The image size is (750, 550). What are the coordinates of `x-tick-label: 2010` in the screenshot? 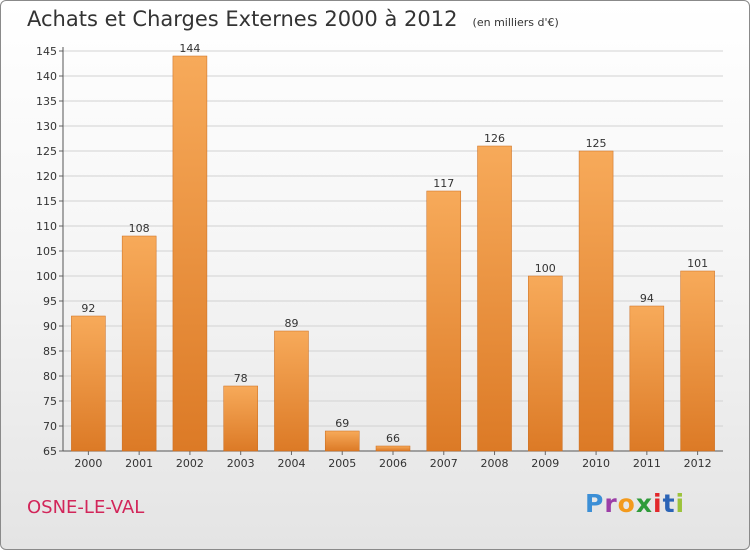 It's located at (596, 463).